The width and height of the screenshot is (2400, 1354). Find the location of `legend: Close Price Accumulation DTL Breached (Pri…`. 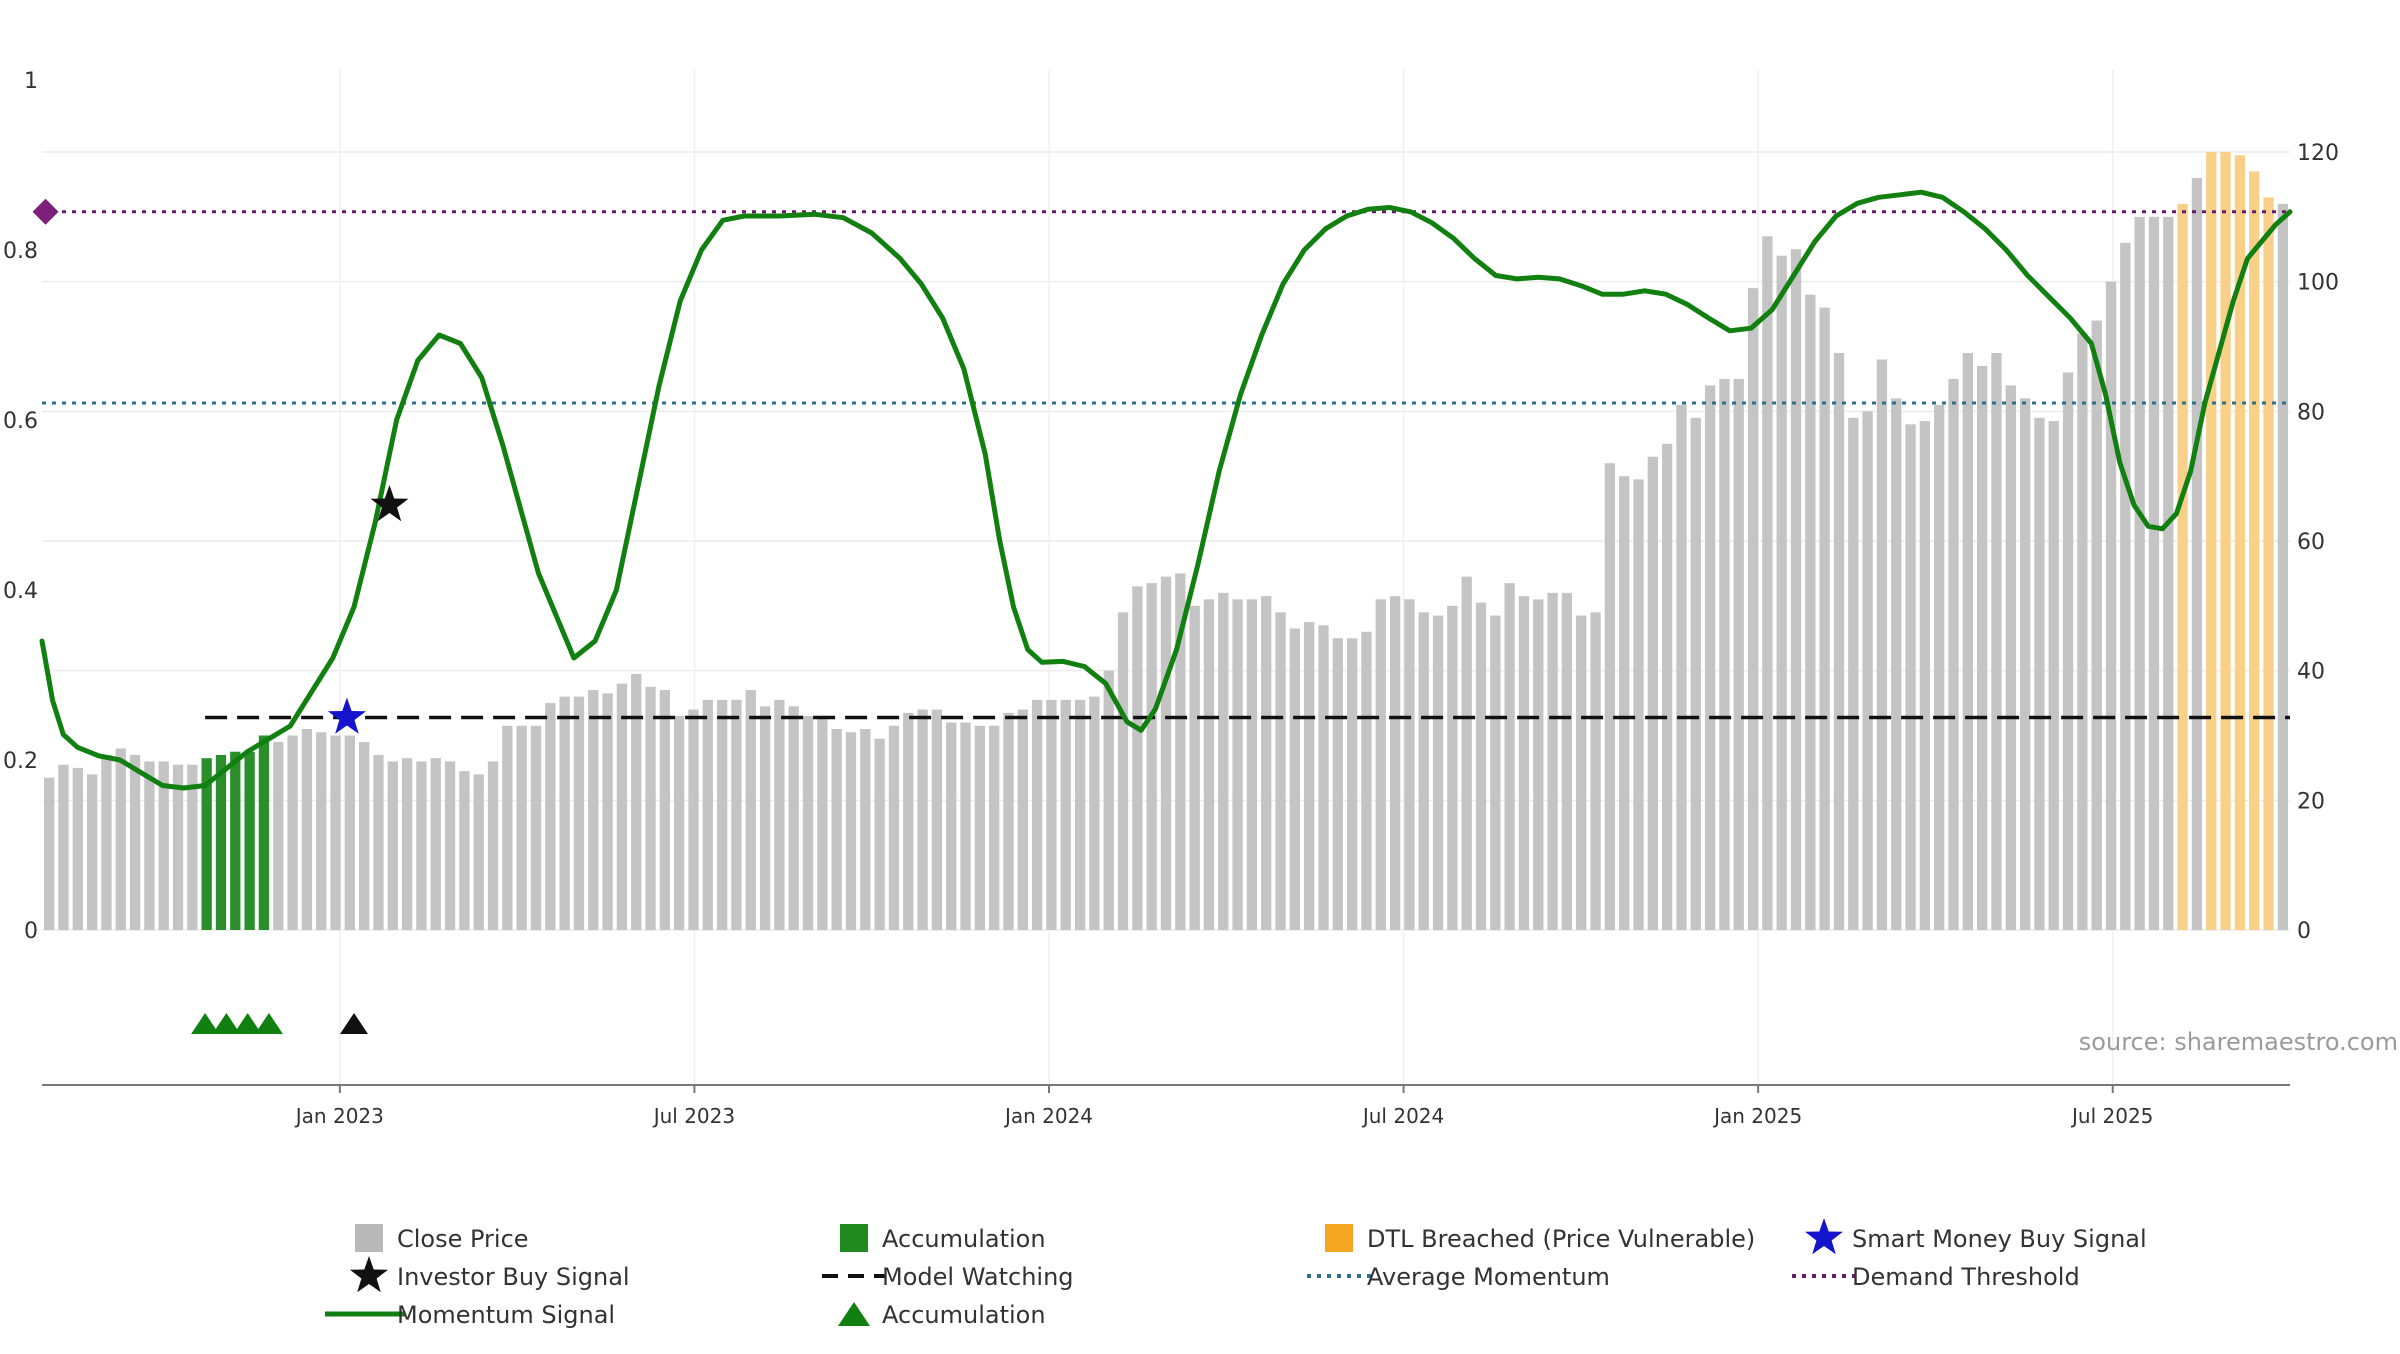

legend: Close Price Accumulation DTL Breached (Pri… is located at coordinates (1236, 1273).